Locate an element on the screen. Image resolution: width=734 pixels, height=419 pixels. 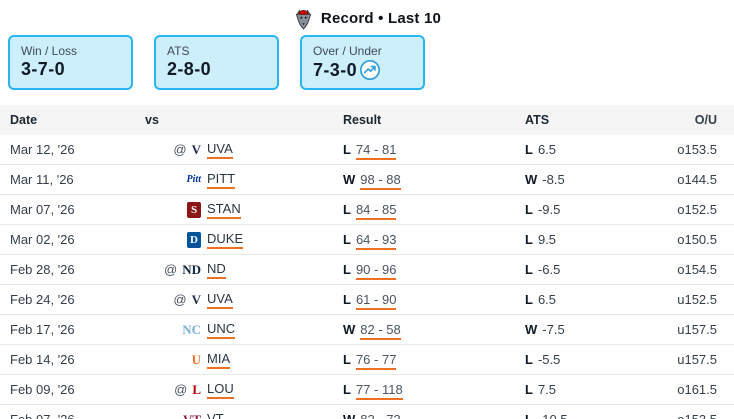
ats-cell: W -8.5 is located at coordinates (582, 179).